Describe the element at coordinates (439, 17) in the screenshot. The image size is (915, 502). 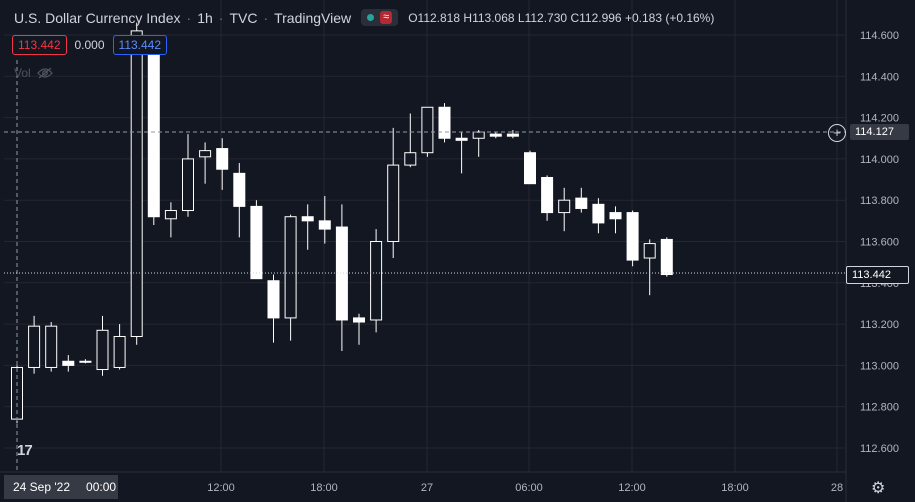
I see `open-value: 112.818` at that location.